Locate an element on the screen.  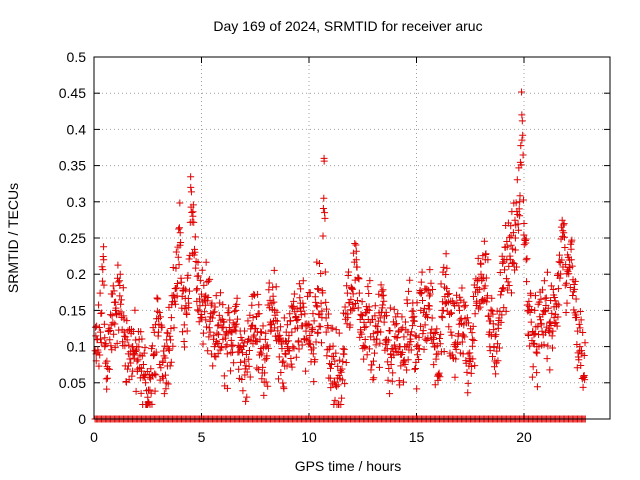
y-tick-label: 0.5 is located at coordinates (77, 57).